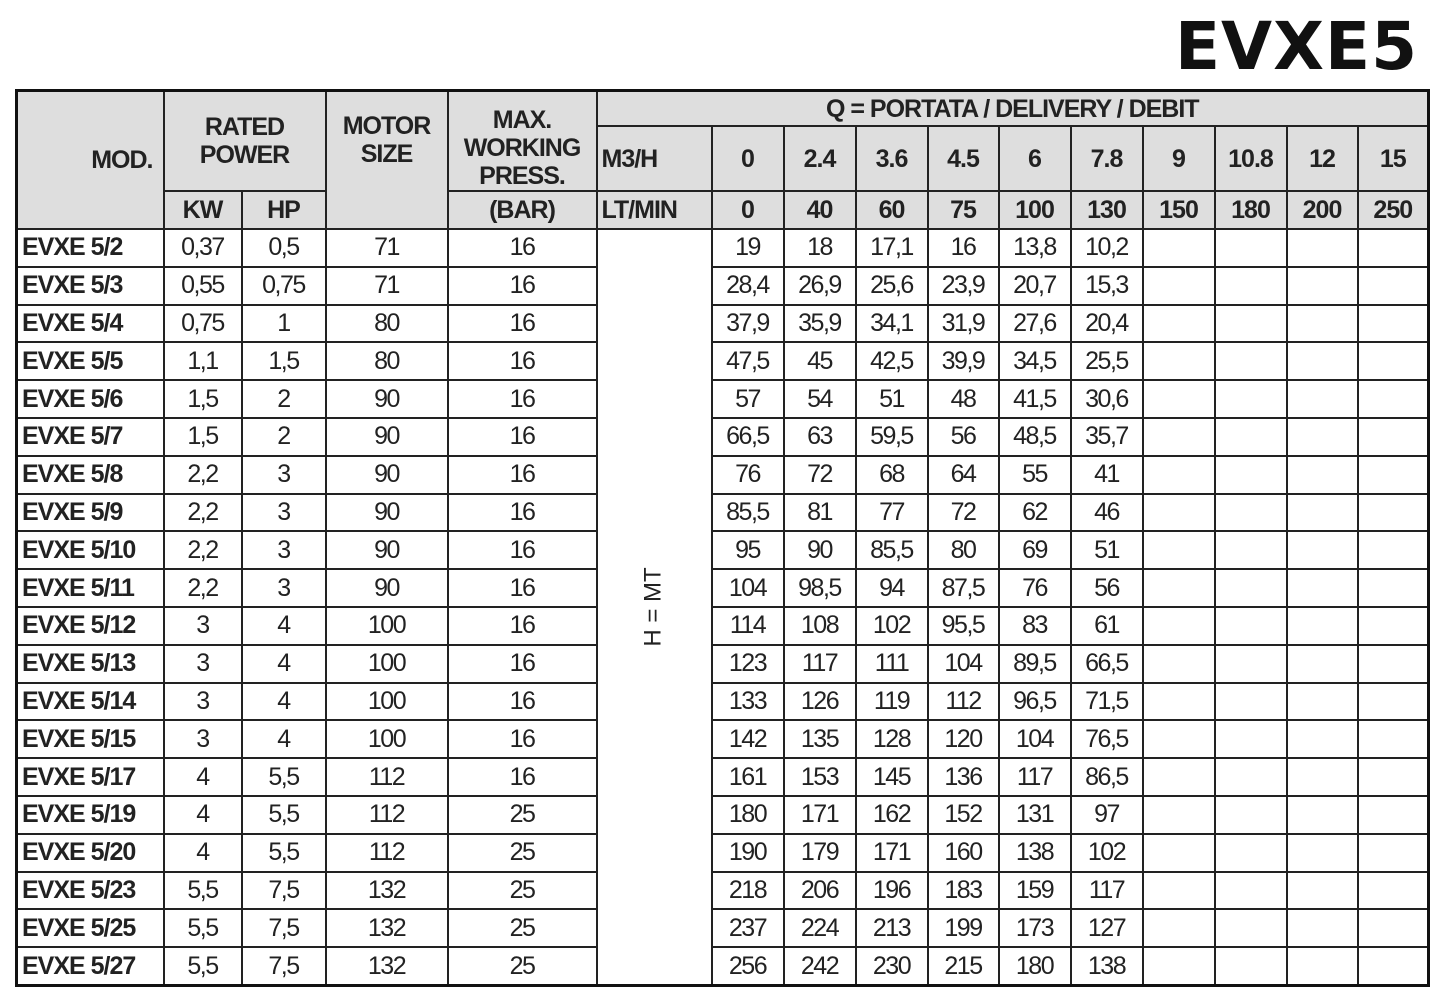 The height and width of the screenshot is (1000, 1446). What do you see at coordinates (963, 966) in the screenshot?
I see `head-value-cell: 215` at bounding box center [963, 966].